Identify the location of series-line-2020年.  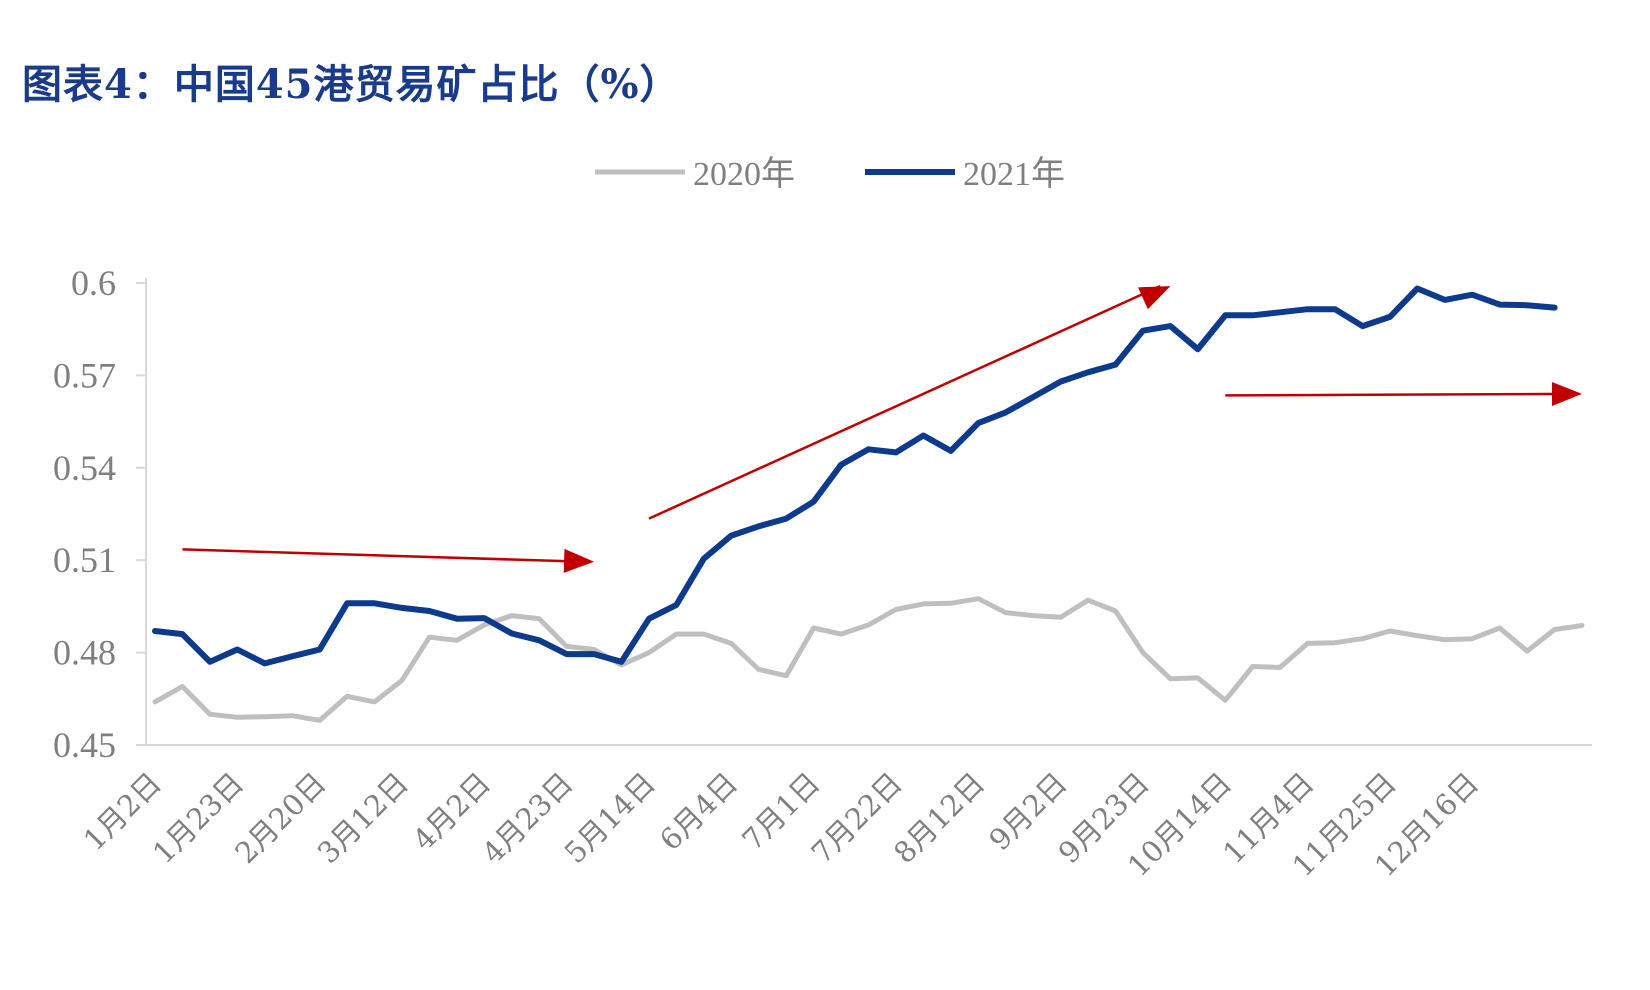
(868, 659).